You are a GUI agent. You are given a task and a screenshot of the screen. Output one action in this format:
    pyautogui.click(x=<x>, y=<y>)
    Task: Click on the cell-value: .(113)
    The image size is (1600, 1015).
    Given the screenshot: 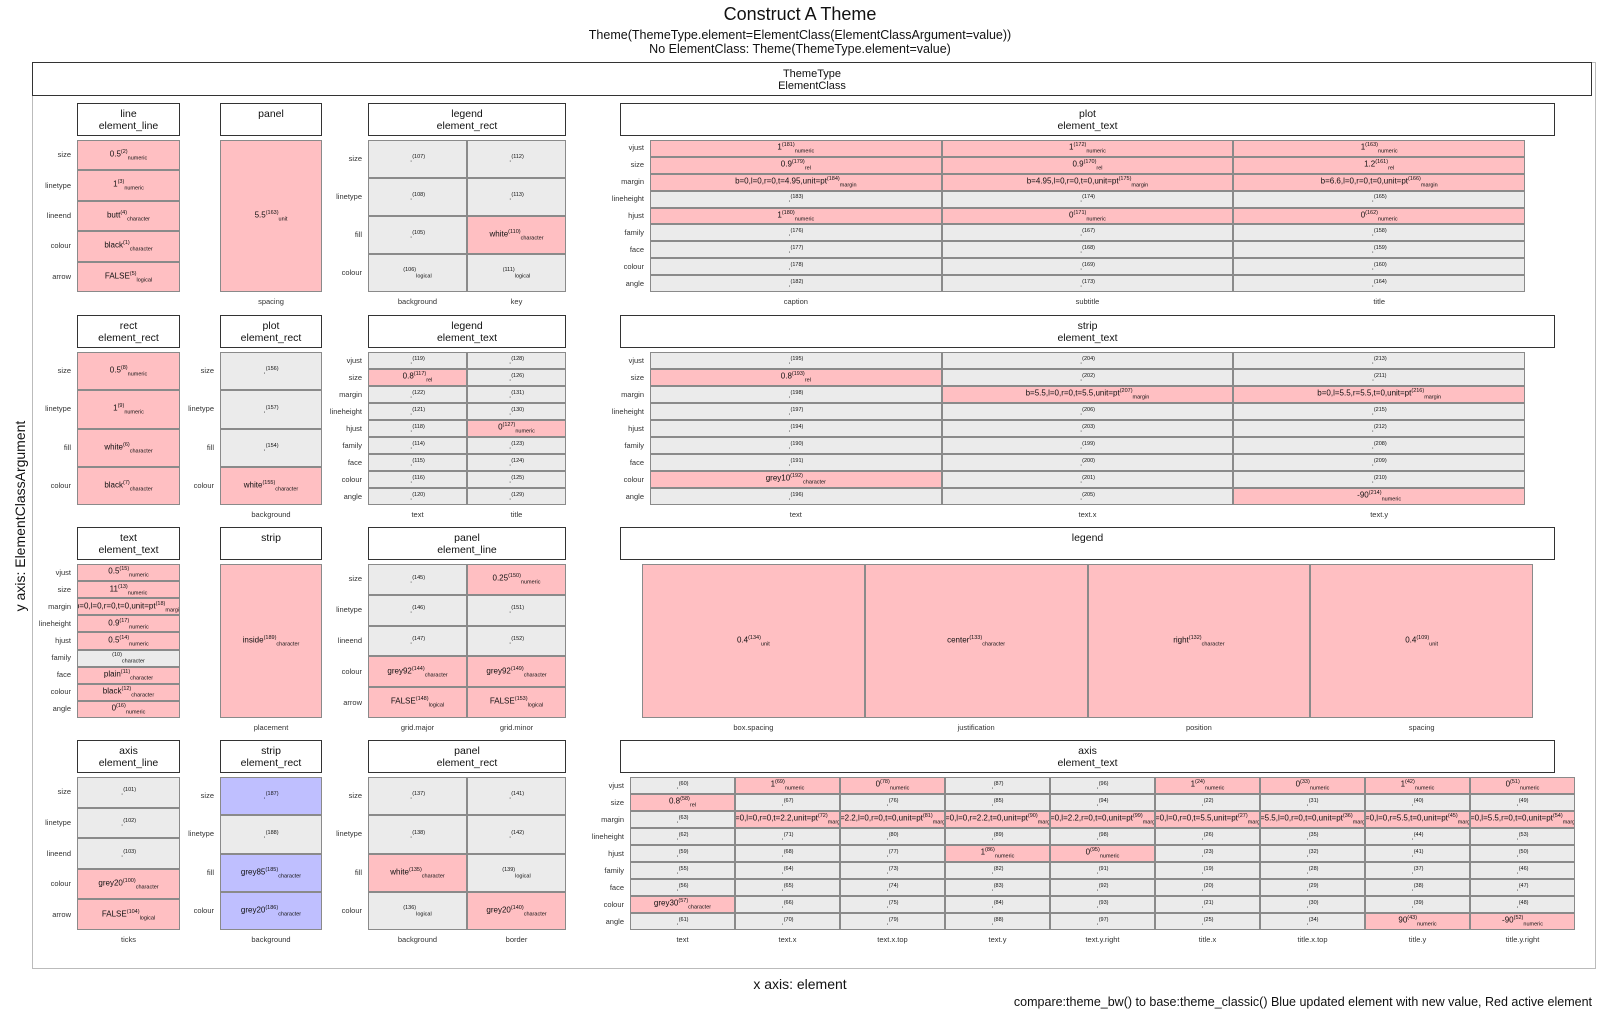 What is the action you would take?
    pyautogui.click(x=516, y=197)
    